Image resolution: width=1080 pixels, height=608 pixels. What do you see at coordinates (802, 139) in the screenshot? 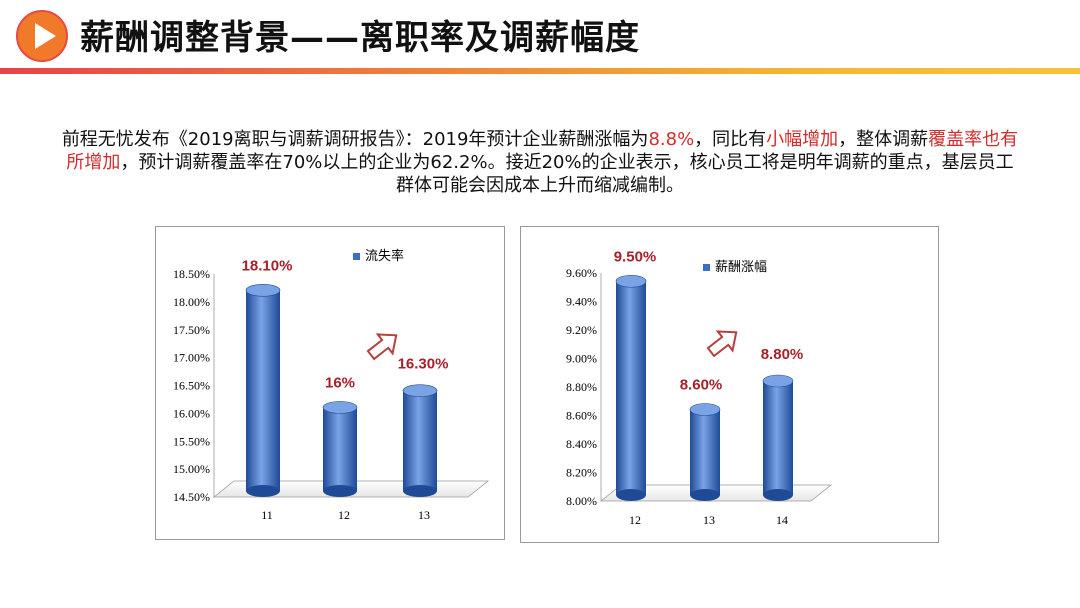
I see `intro-highlight: 小幅增加` at bounding box center [802, 139].